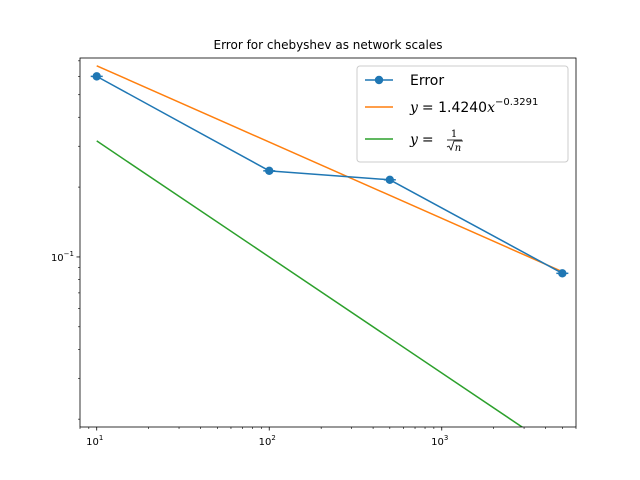 This screenshot has height=480, width=640. Describe the element at coordinates (379, 80) in the screenshot. I see `legend-marker-error` at that location.